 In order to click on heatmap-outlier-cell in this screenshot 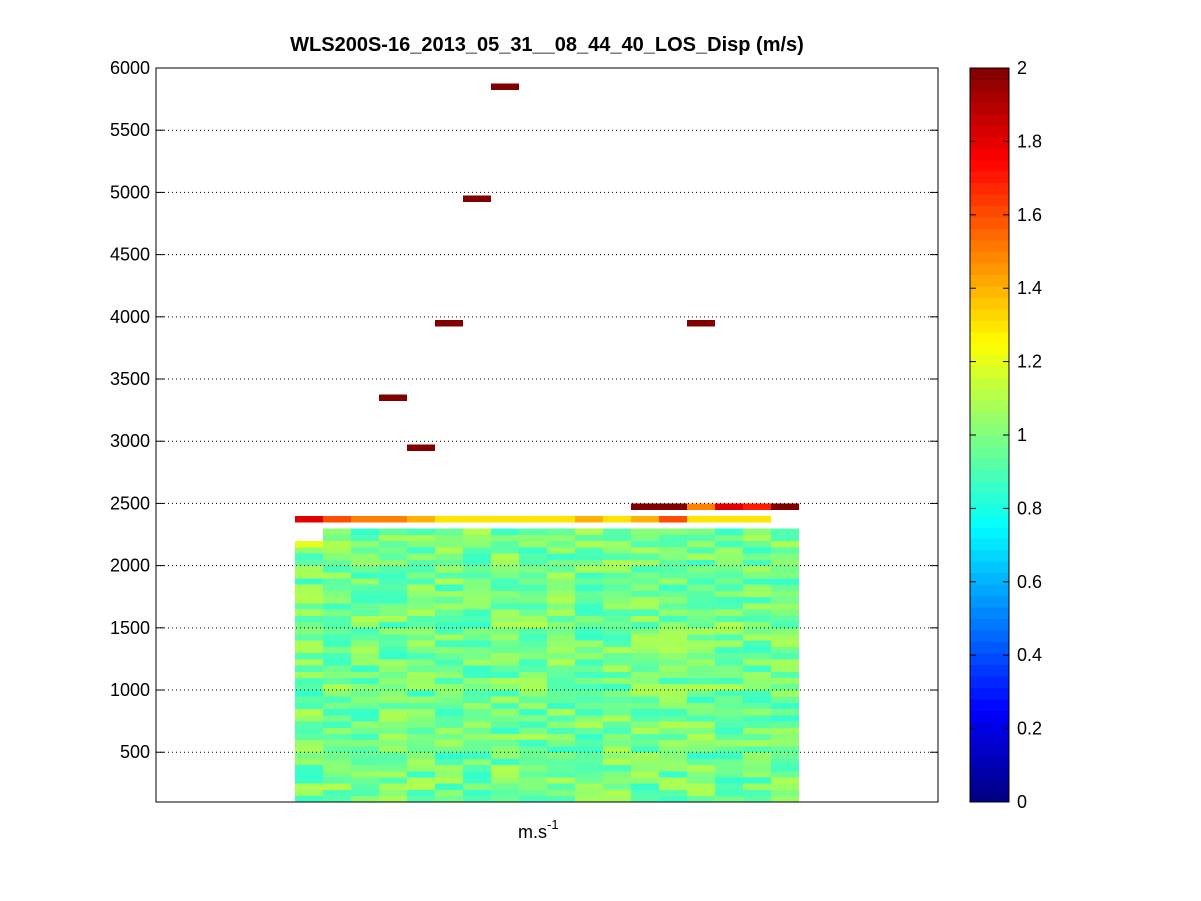, I will do `click(477, 199)`.